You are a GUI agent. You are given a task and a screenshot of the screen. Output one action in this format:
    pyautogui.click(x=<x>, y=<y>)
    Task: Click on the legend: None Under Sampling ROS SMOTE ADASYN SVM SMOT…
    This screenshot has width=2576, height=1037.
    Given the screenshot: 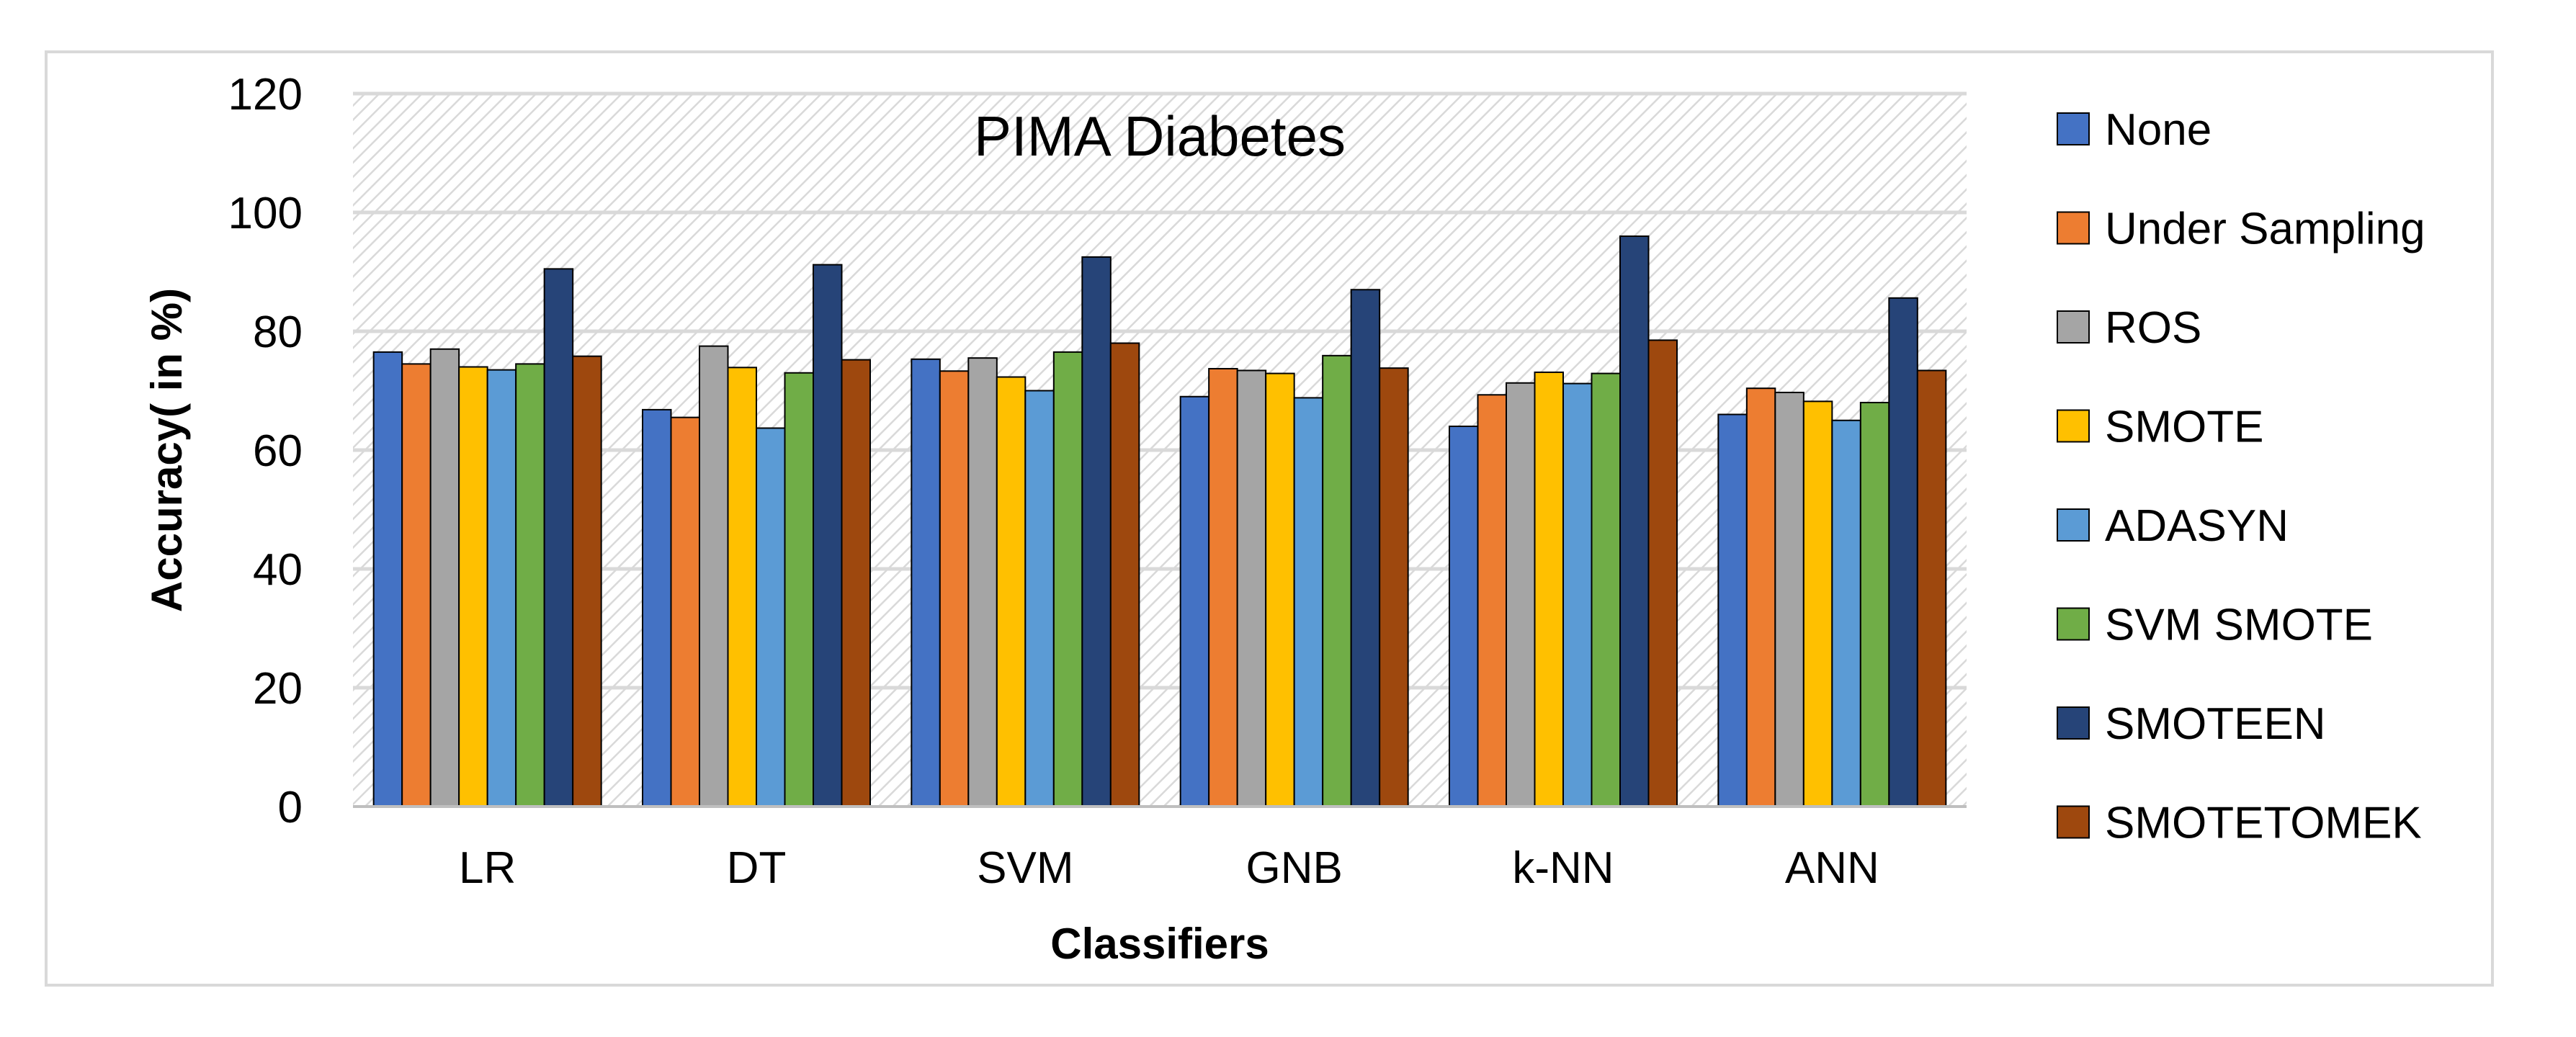 What is the action you would take?
    pyautogui.click(x=2241, y=476)
    